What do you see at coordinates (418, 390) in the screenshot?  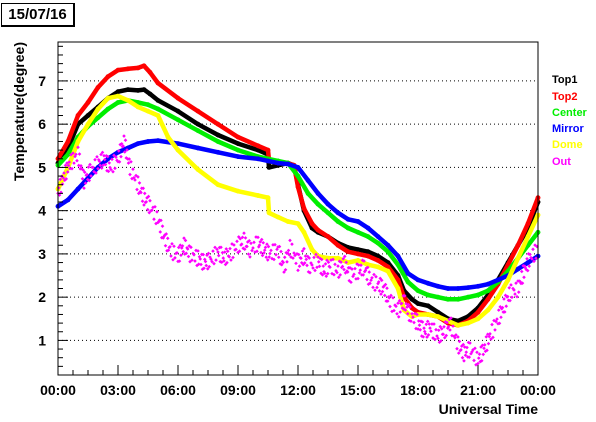 I see `x-tick-label: 18:00` at bounding box center [418, 390].